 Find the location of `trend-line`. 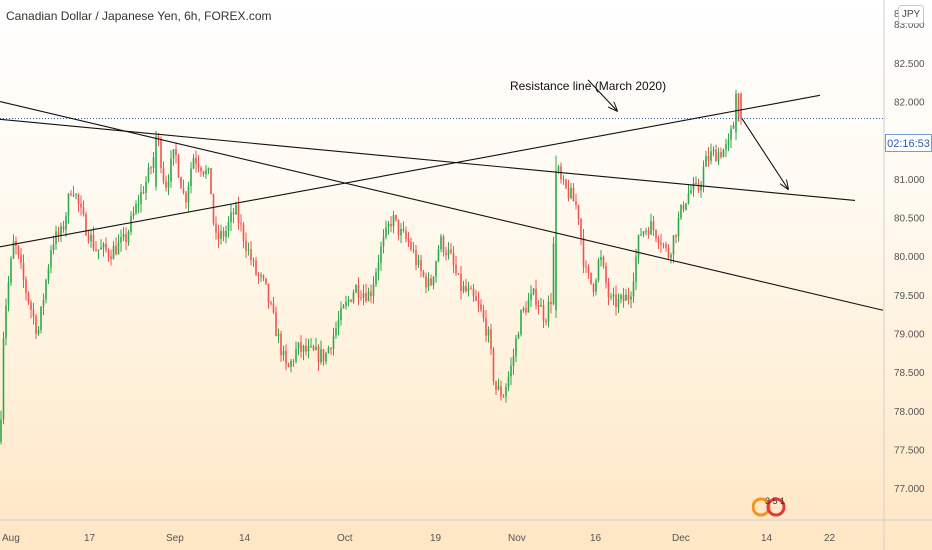

trend-line is located at coordinates (428, 160).